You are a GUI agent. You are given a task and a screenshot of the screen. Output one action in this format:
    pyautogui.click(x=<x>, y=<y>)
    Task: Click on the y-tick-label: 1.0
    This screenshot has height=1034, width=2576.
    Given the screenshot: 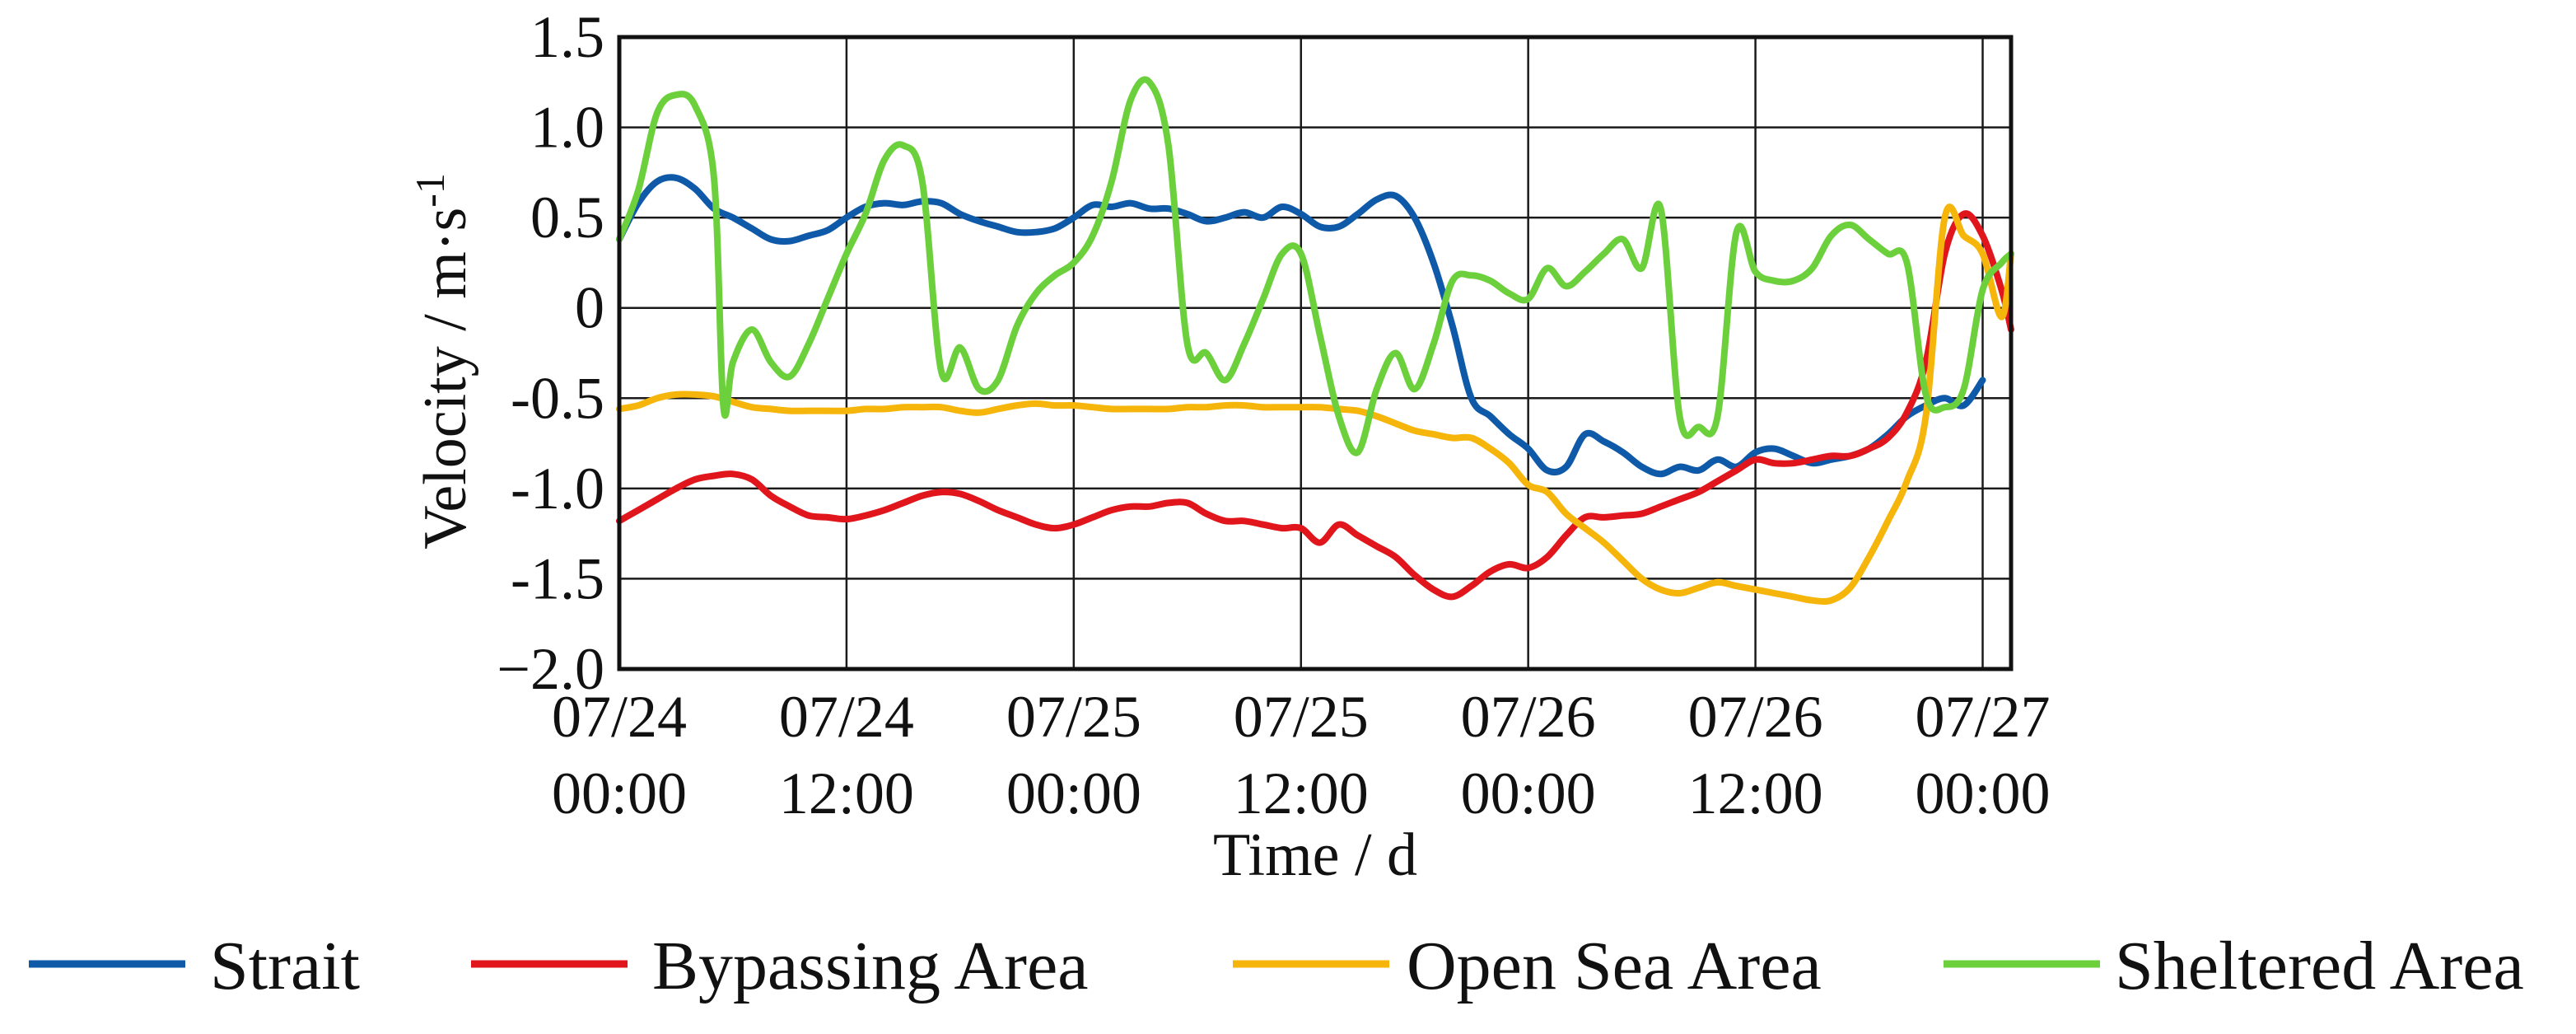 What is the action you would take?
    pyautogui.click(x=567, y=128)
    